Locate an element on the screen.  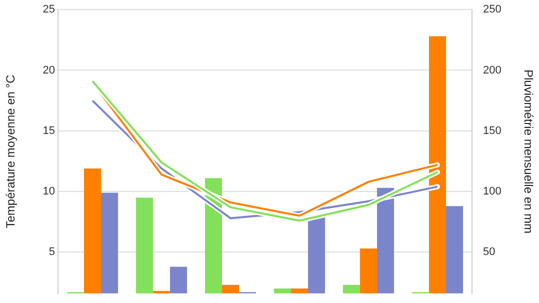
y-tick-label: 10 is located at coordinates (48, 192).